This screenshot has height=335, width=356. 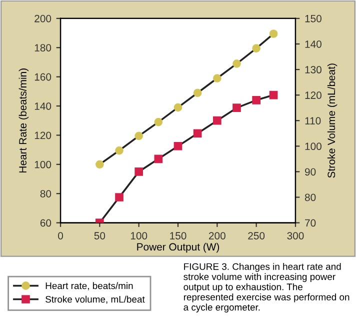 I want to click on y2-tick-label: 90, so click(x=310, y=172).